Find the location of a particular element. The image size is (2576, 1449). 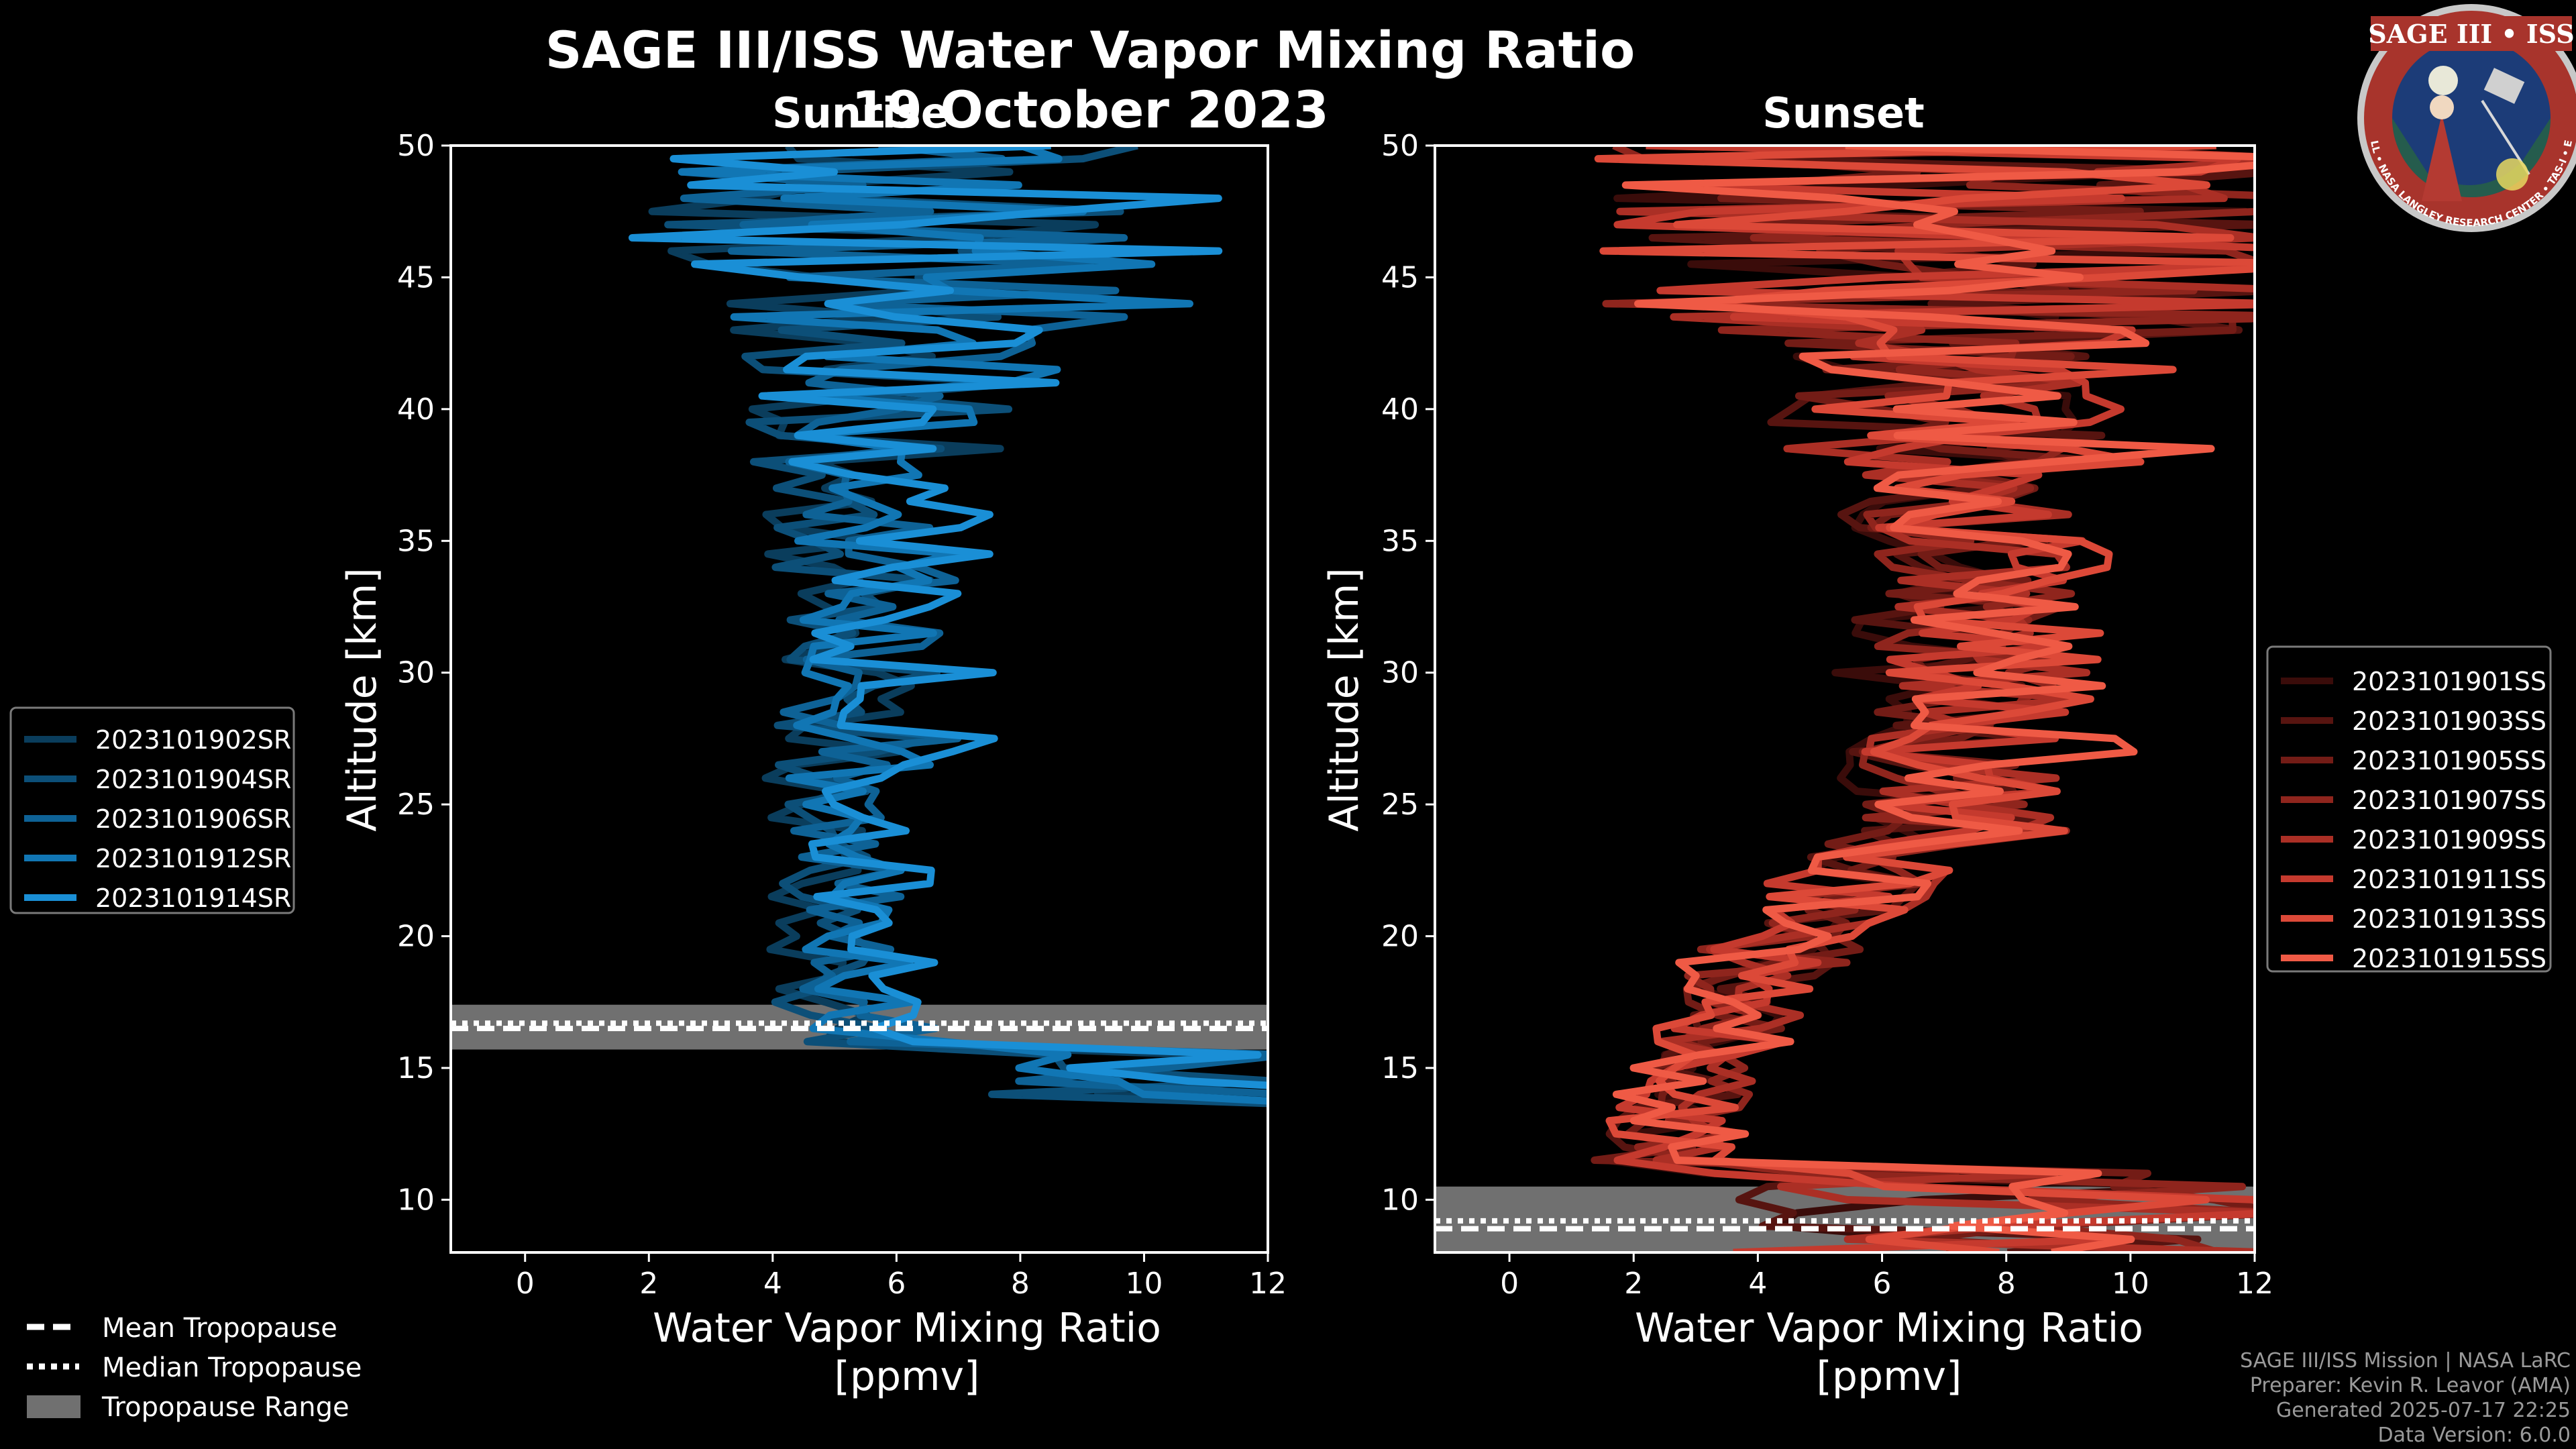

legend-label-2023101911SS: 2023101911SS is located at coordinates (2449, 879).